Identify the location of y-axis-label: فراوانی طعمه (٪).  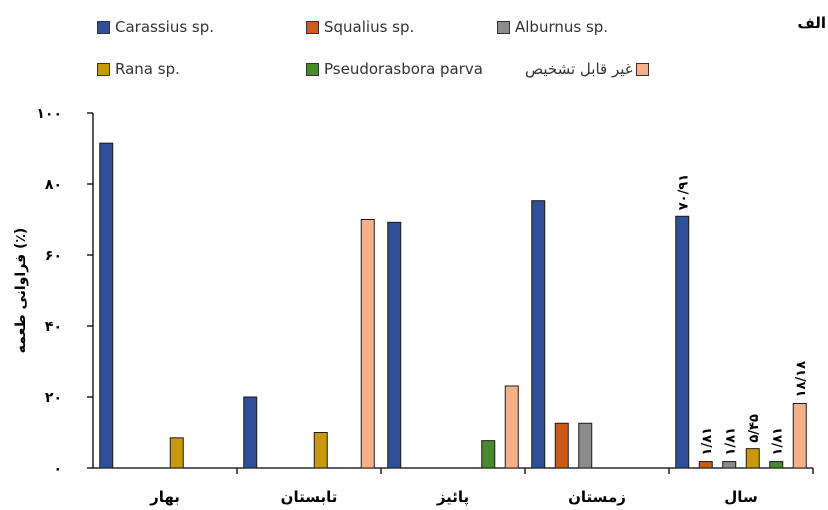
(21, 291).